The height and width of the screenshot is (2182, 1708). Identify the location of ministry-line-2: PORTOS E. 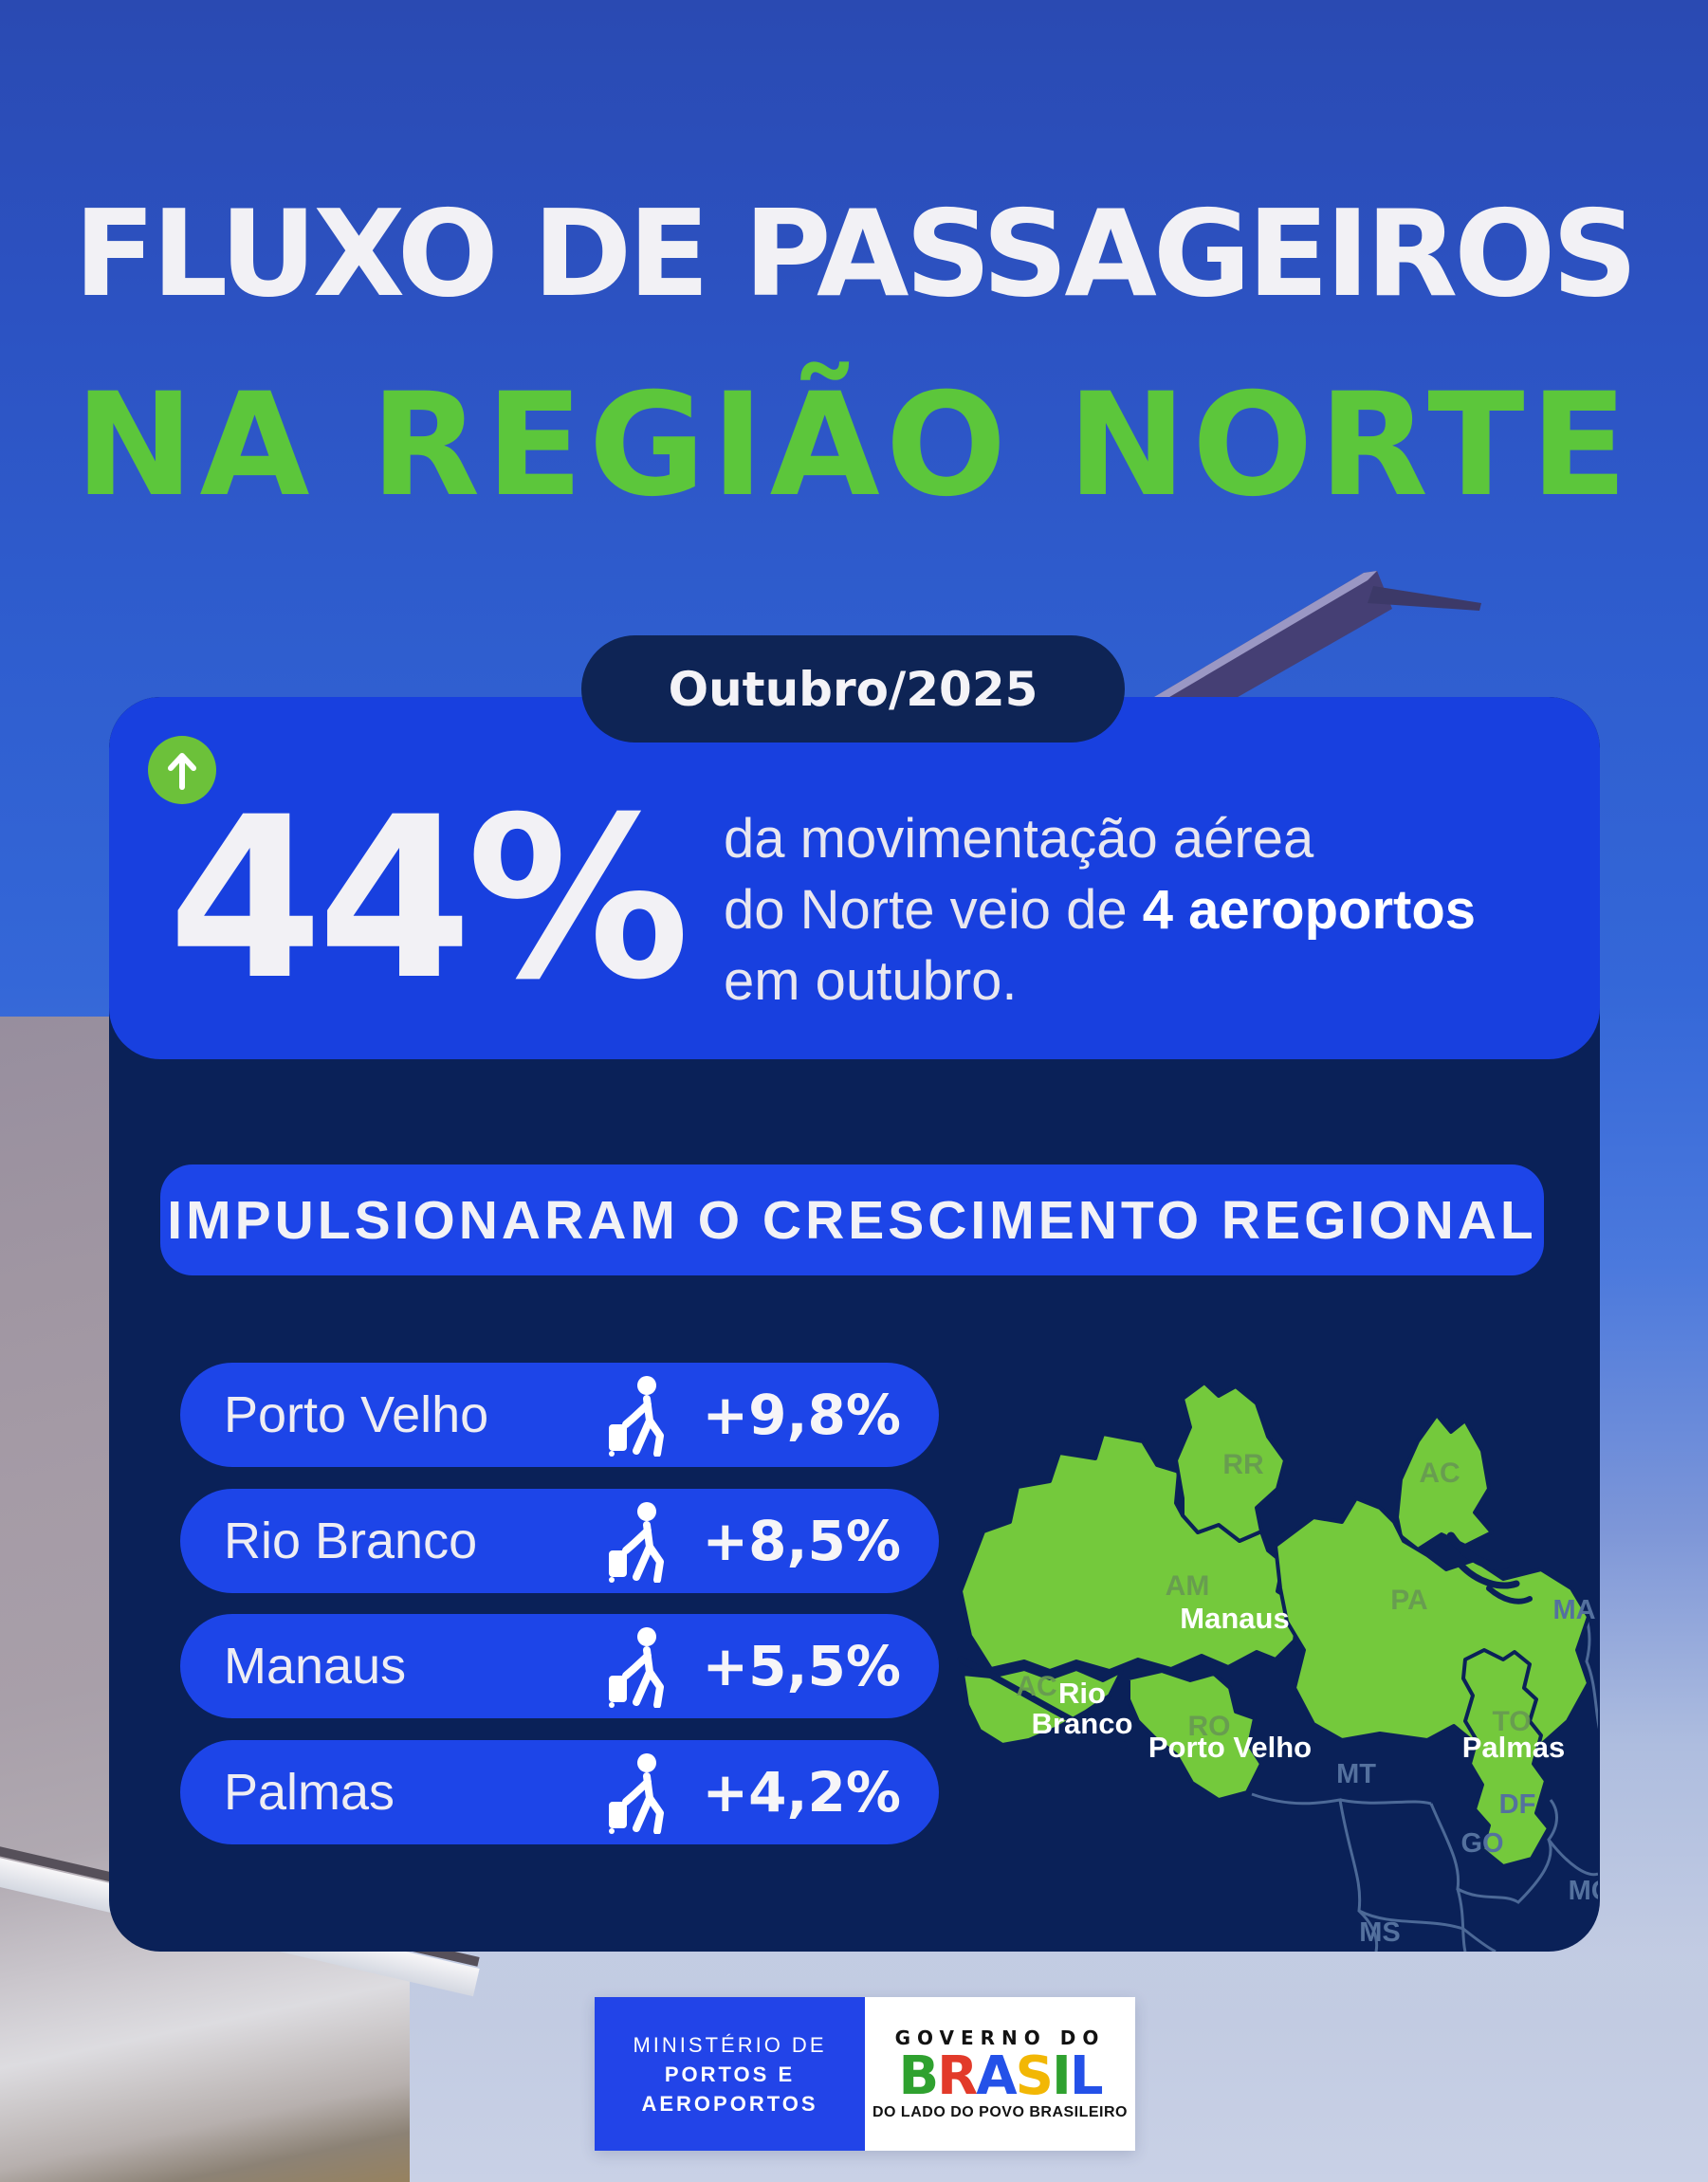
(730, 2074).